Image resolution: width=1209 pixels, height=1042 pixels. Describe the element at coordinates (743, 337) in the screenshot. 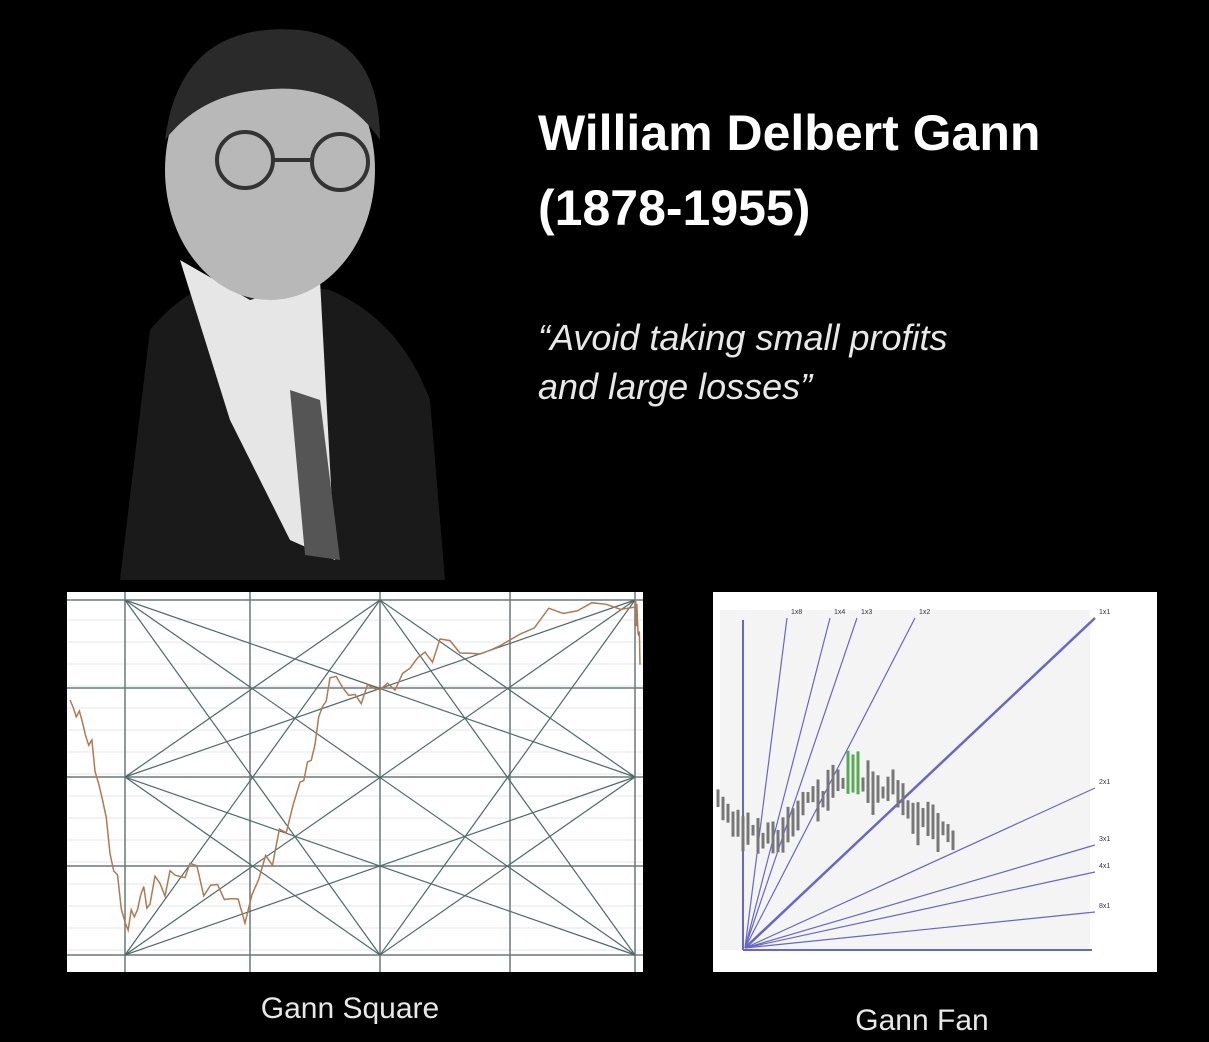

I see `quote-line: “Avoid taking small profits` at that location.